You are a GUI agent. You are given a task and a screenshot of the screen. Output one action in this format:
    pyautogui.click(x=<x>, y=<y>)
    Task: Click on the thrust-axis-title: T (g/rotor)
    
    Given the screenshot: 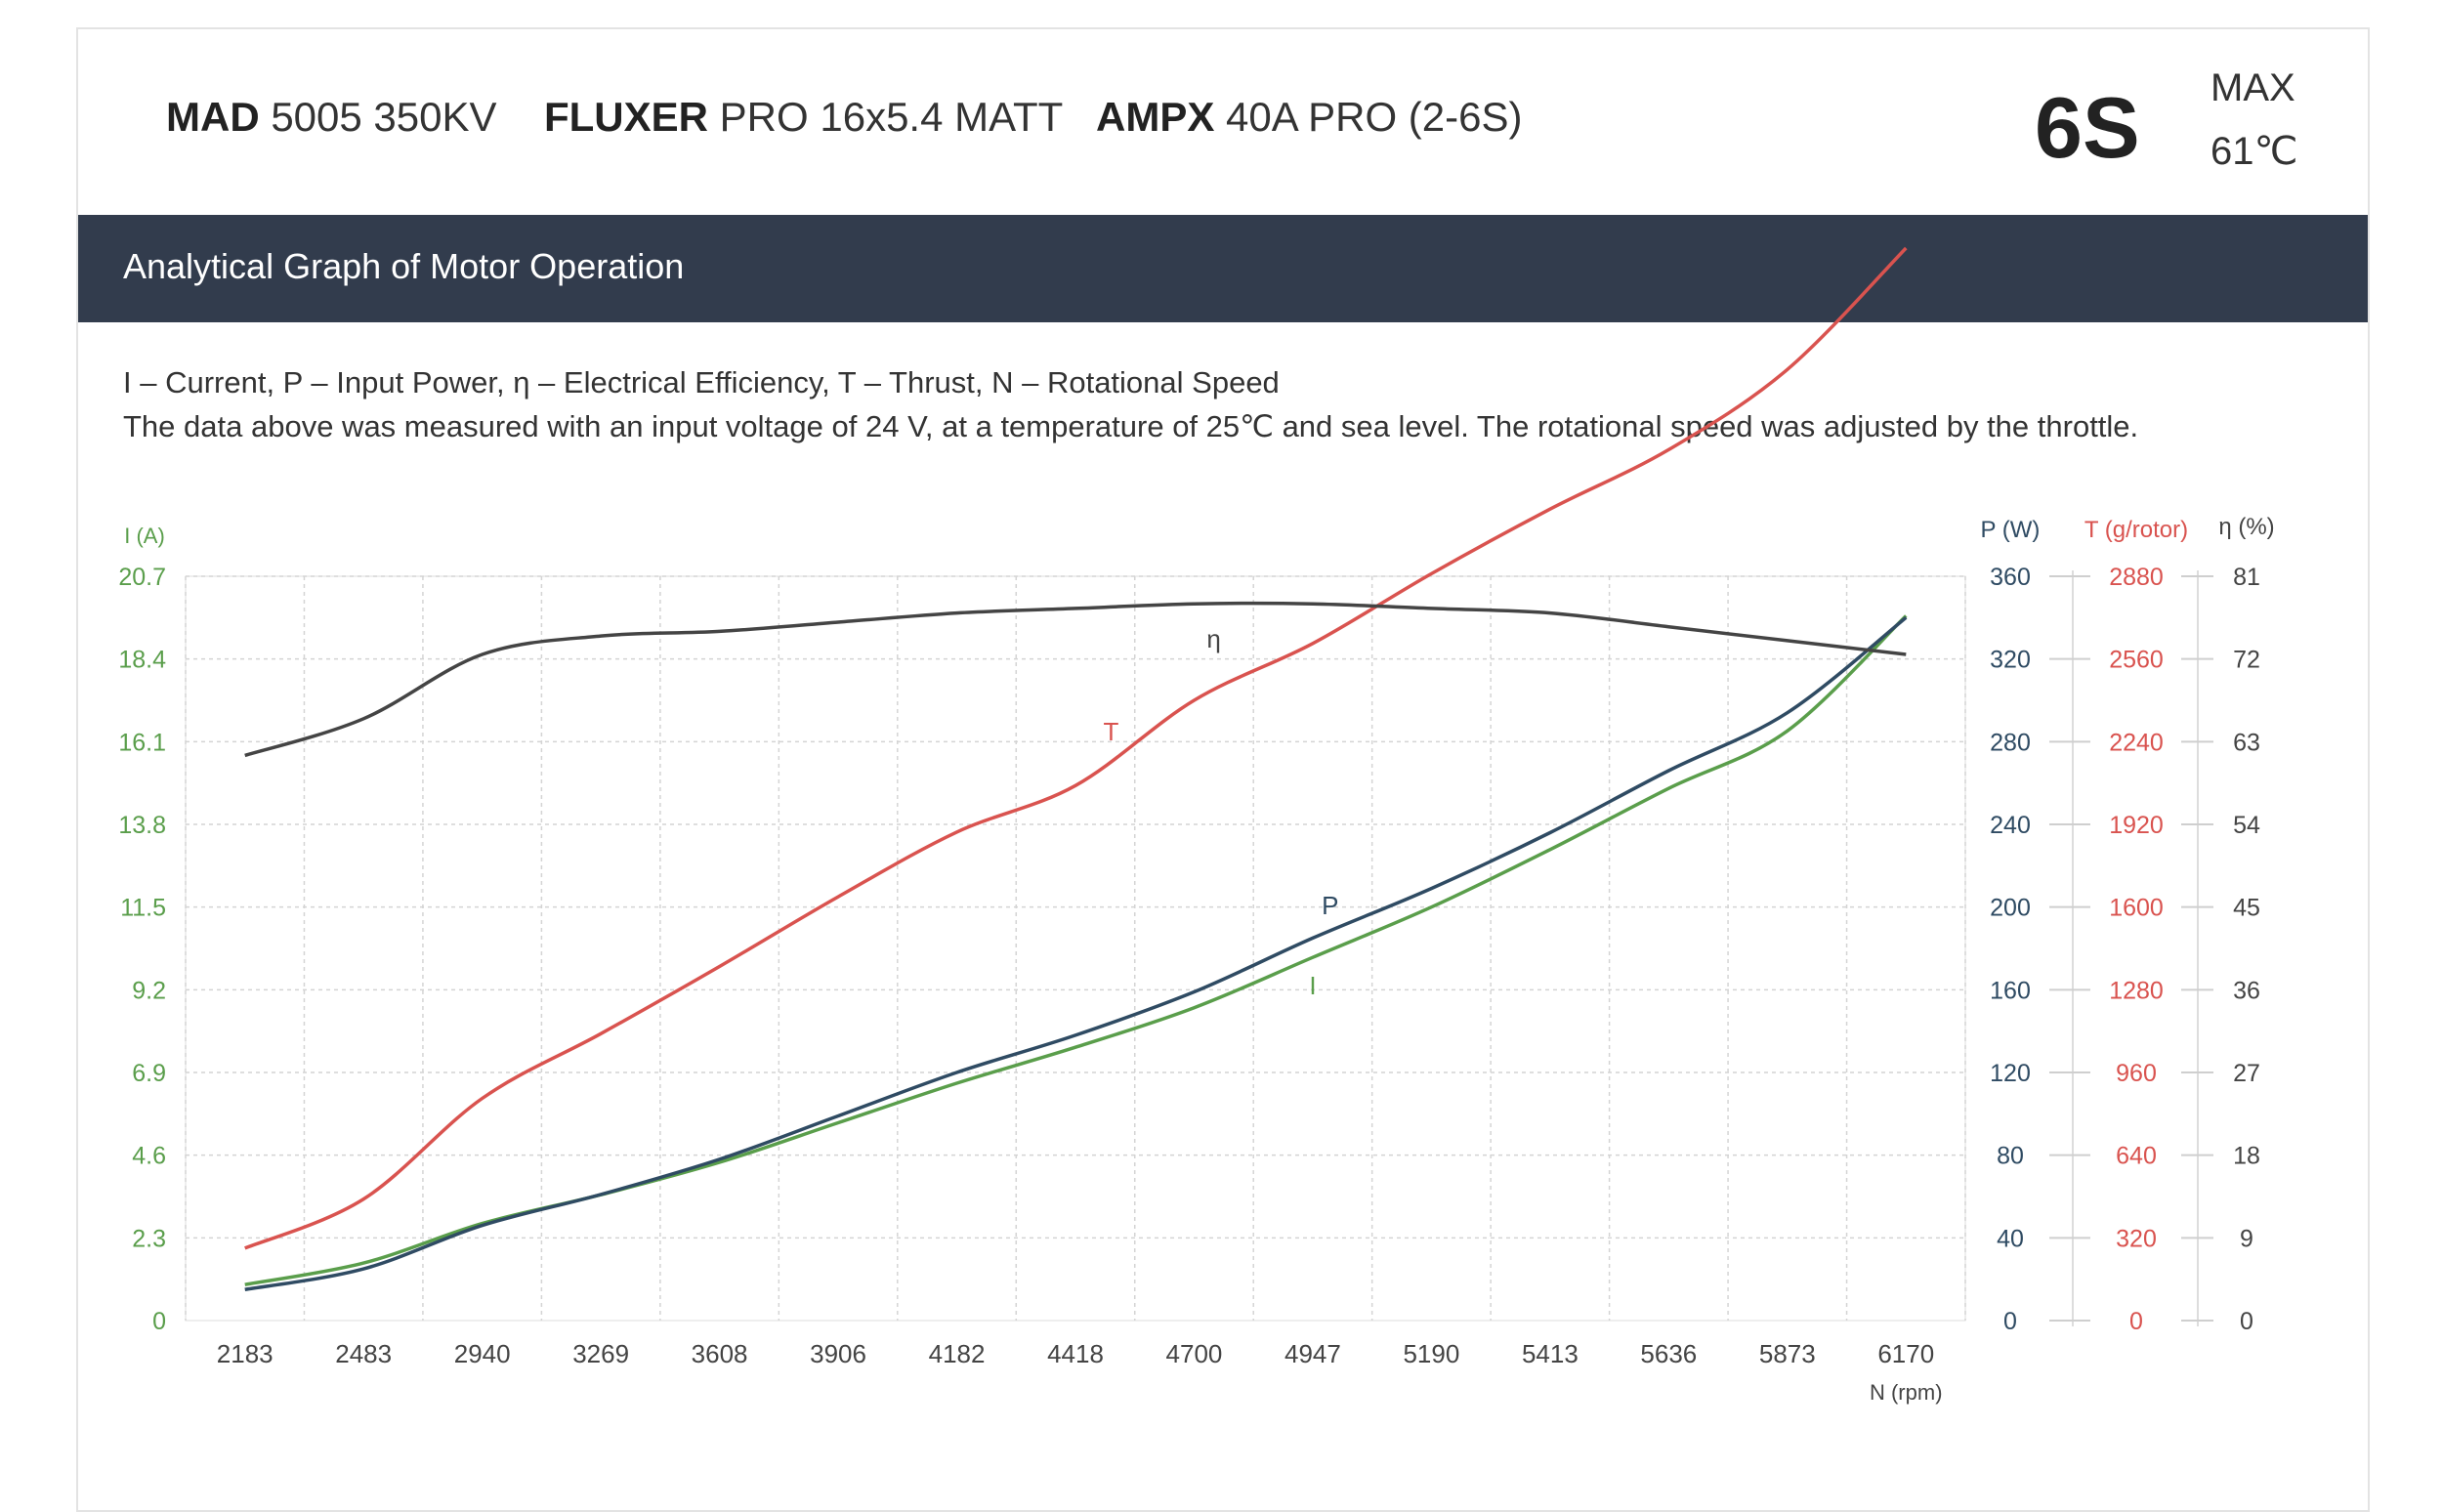 What is the action you would take?
    pyautogui.click(x=2136, y=530)
    